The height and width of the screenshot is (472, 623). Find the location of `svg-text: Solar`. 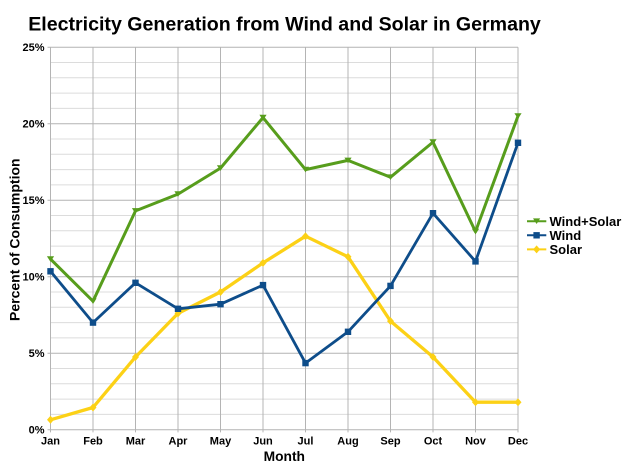

svg-text: Solar is located at coordinates (566, 249).